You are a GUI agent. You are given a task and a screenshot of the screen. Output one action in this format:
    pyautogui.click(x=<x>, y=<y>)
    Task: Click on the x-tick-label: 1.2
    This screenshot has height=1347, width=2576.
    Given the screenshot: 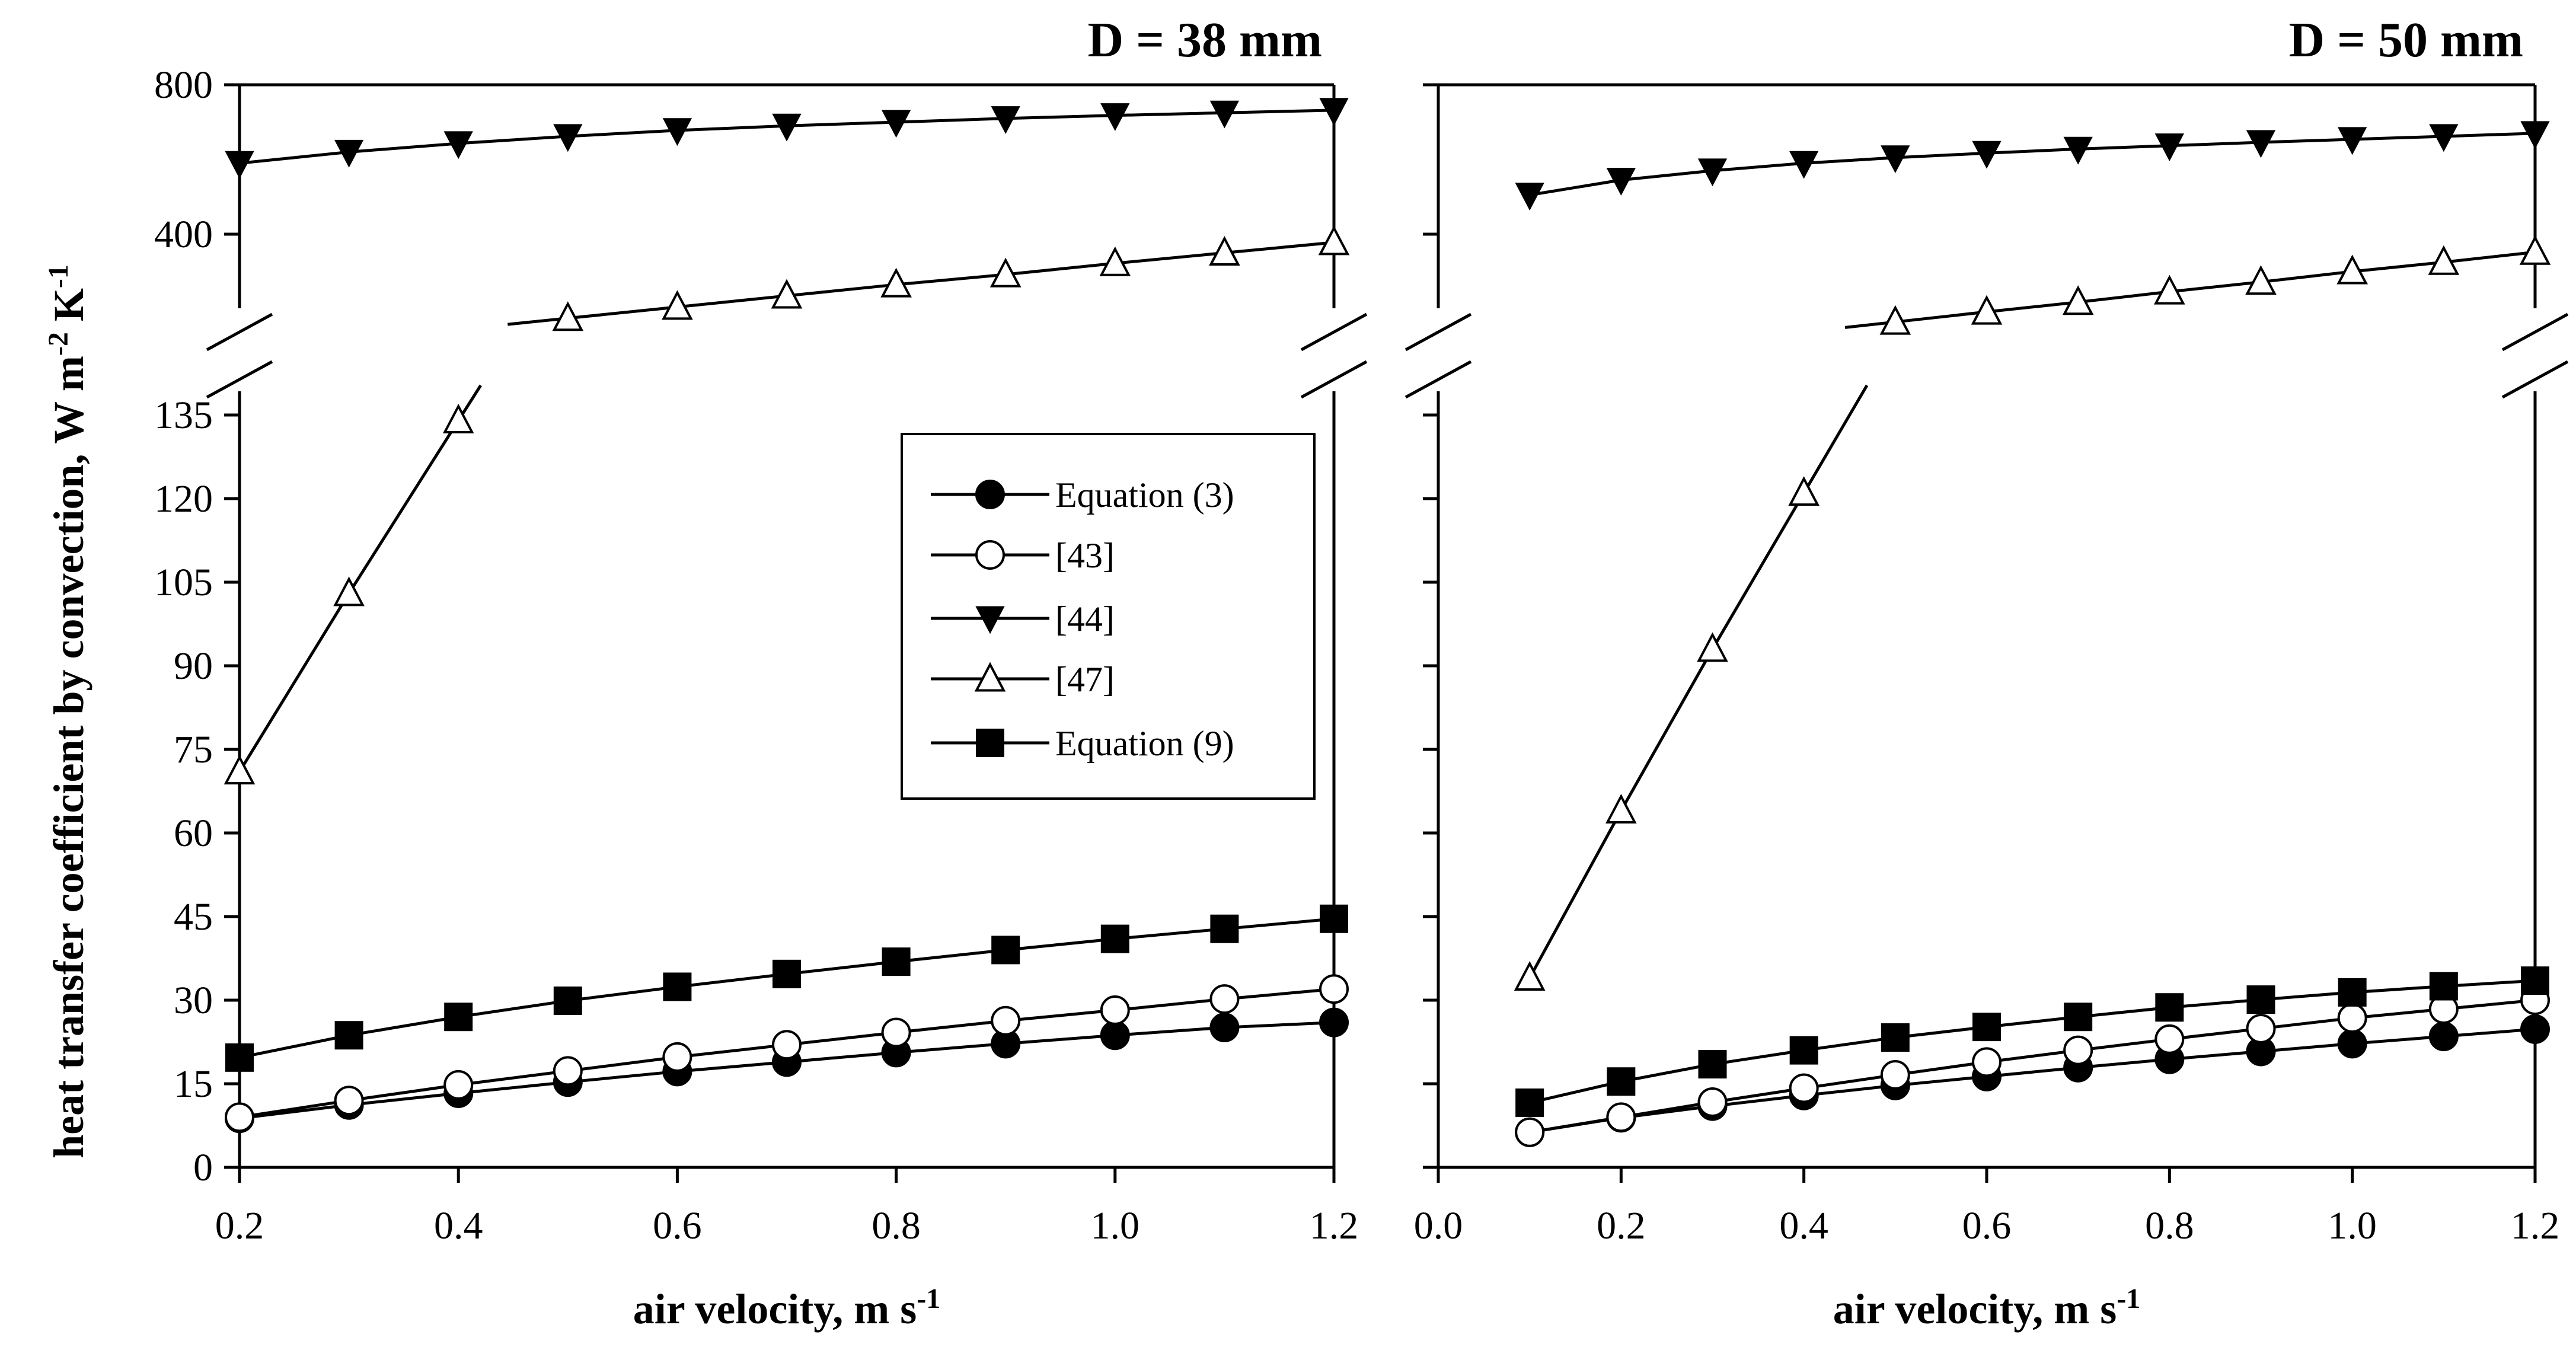 What is the action you would take?
    pyautogui.click(x=2535, y=1225)
    